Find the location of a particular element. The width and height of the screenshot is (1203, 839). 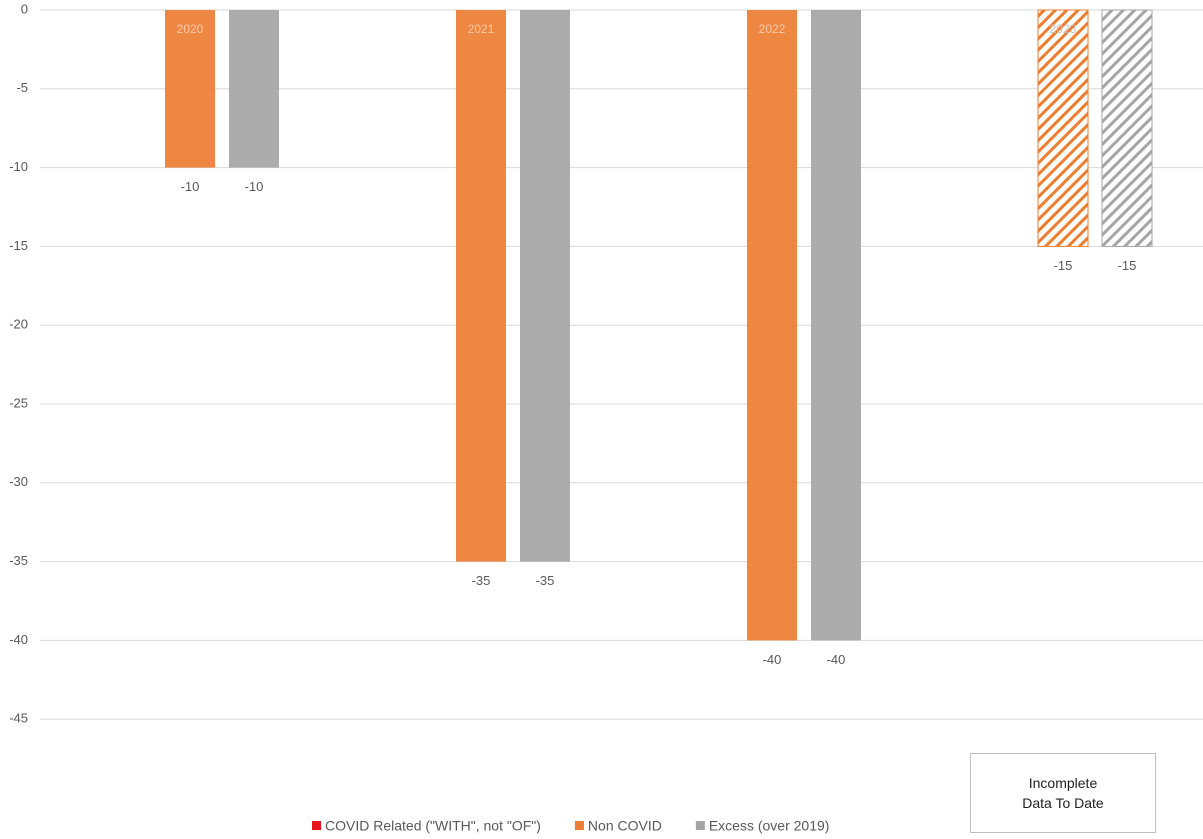

y-tick-label: -5 is located at coordinates (22, 87).